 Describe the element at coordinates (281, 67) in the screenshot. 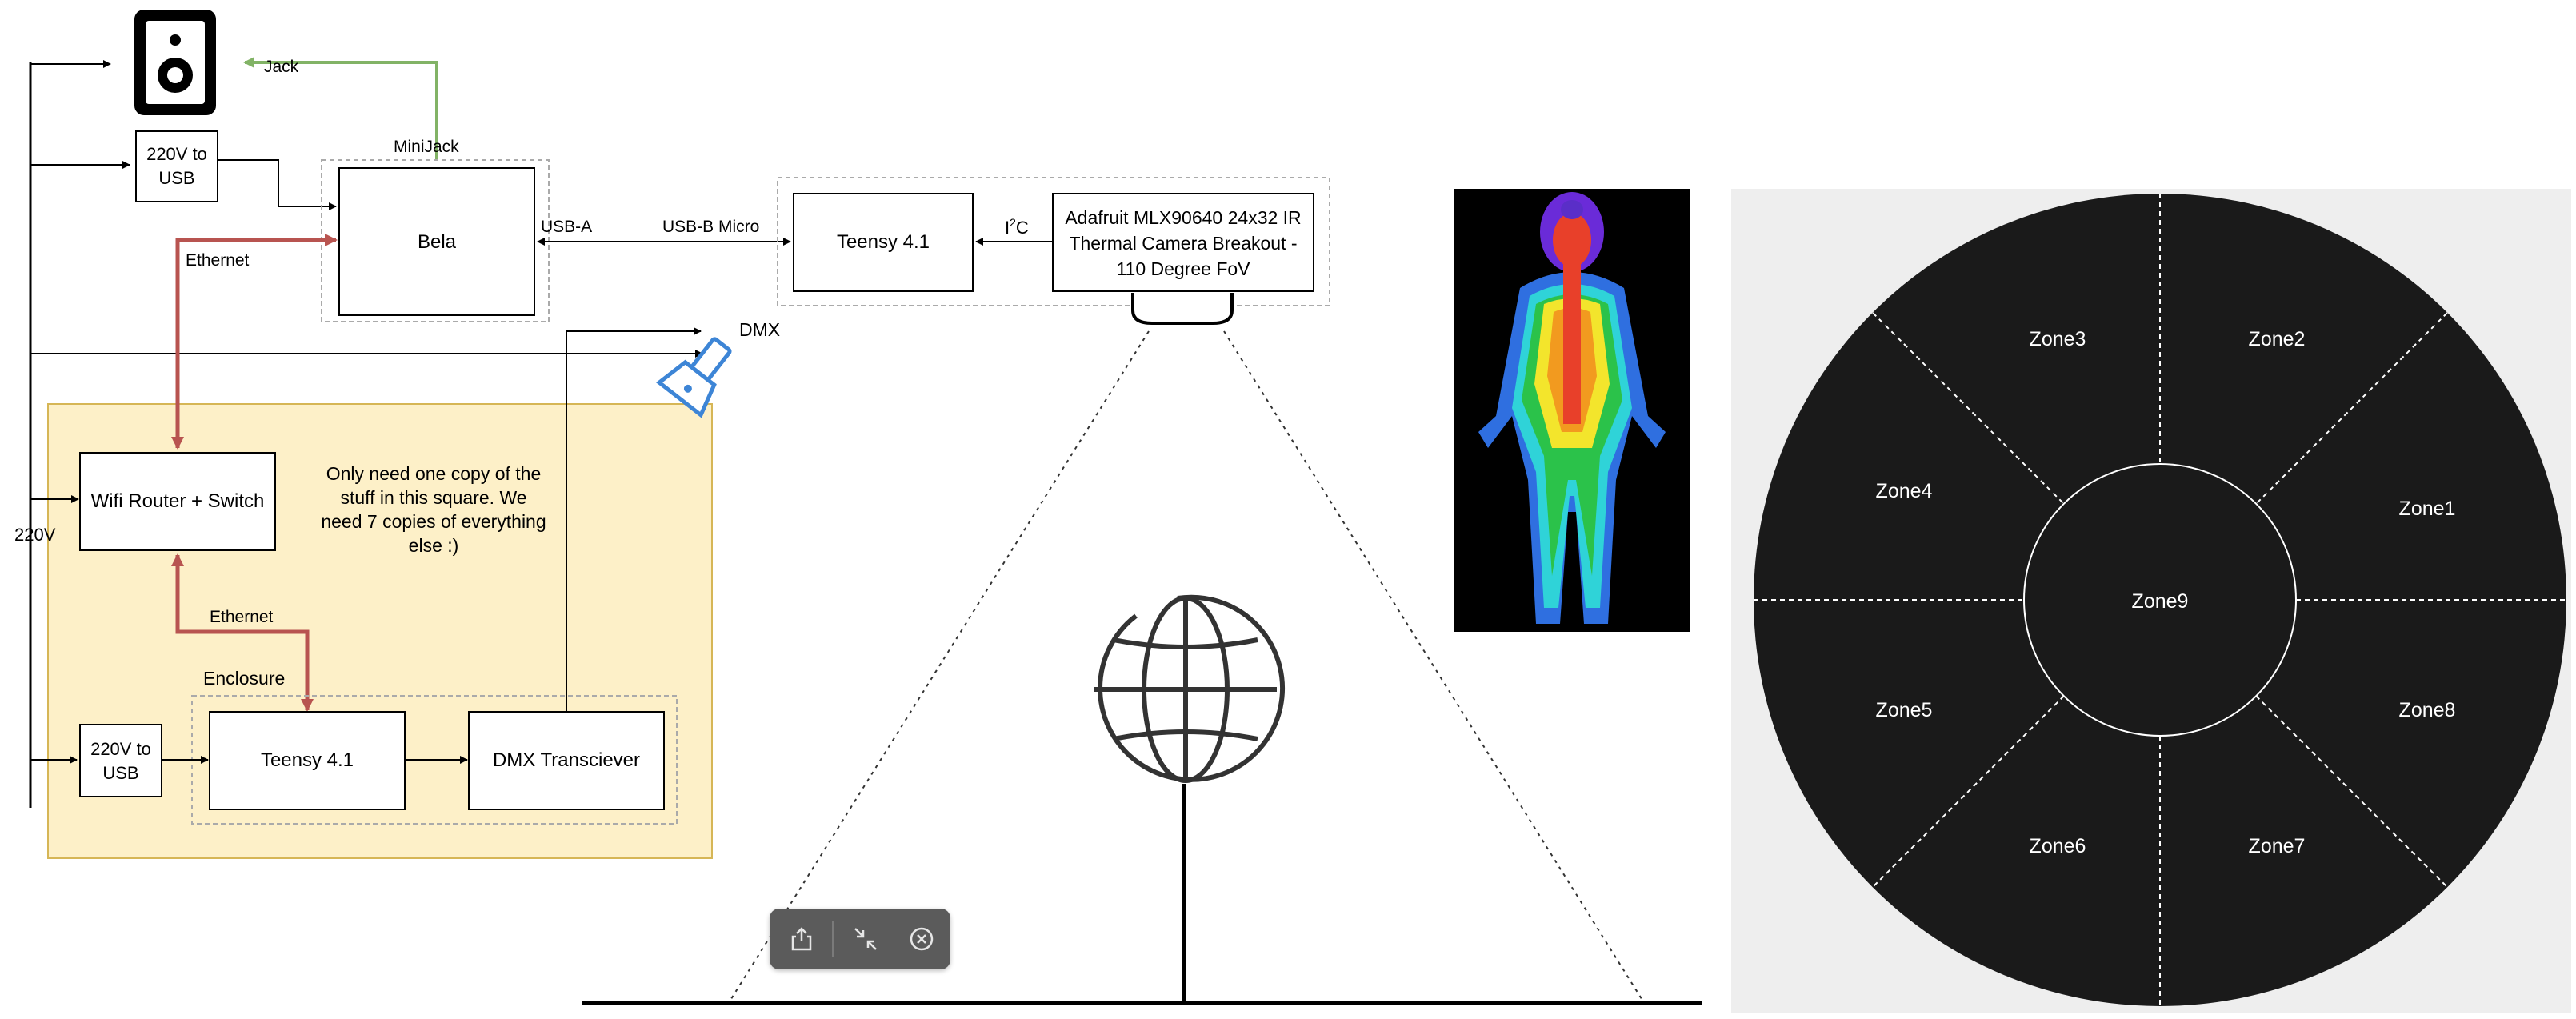

I see `jack-label: Jack` at that location.